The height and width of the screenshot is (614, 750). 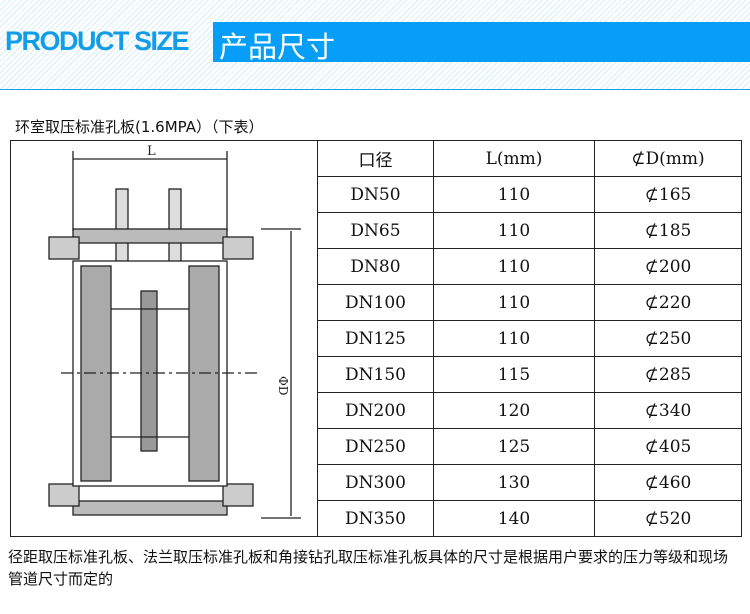 I want to click on label-L: L, so click(x=151, y=151).